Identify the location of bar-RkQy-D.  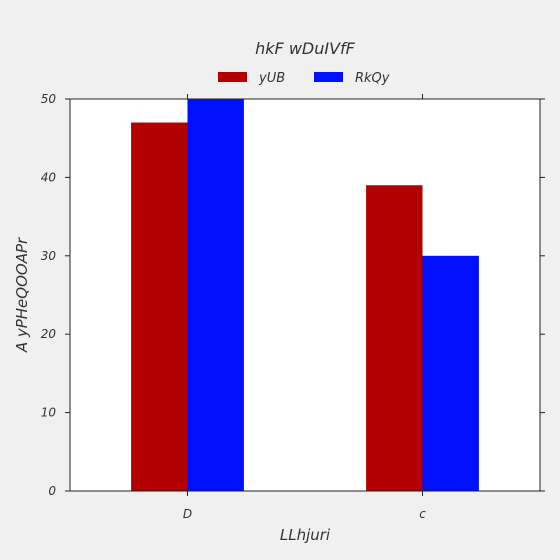
(215, 295).